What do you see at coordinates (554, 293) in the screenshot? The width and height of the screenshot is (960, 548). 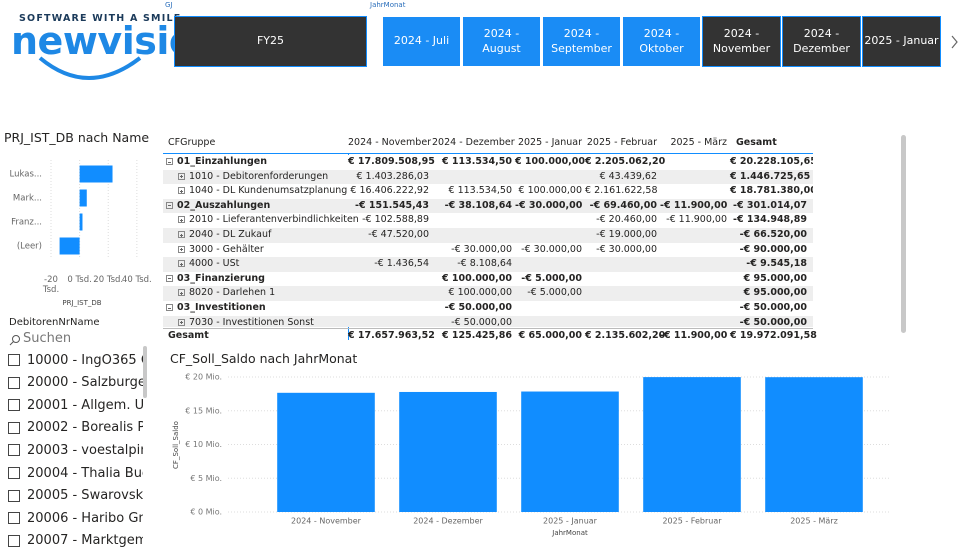 I see `cell: -€ 5.000,00` at bounding box center [554, 293].